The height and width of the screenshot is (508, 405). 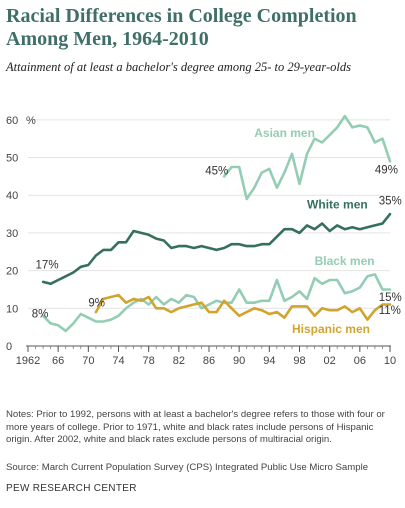 What do you see at coordinates (12, 196) in the screenshot?
I see `y-tick-label: 40` at bounding box center [12, 196].